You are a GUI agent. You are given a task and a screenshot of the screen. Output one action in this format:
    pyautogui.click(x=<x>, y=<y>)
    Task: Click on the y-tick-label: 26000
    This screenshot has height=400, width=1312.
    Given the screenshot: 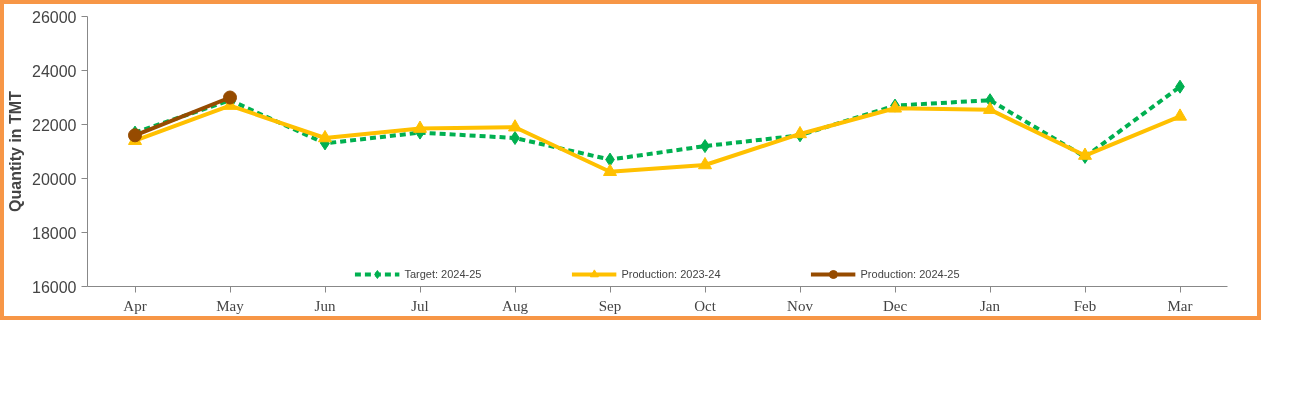 What is the action you would take?
    pyautogui.click(x=54, y=17)
    